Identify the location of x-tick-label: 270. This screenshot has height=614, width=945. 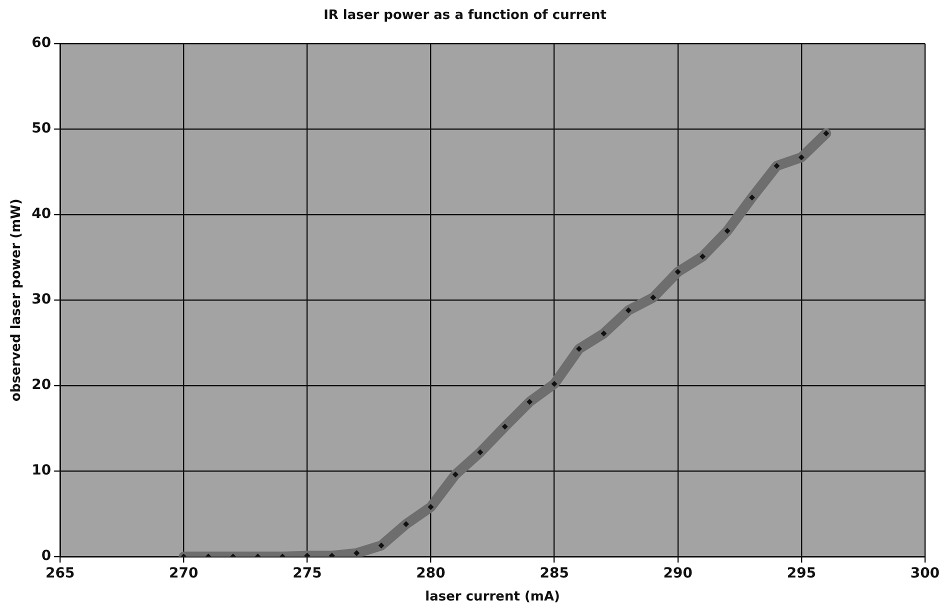
(184, 574).